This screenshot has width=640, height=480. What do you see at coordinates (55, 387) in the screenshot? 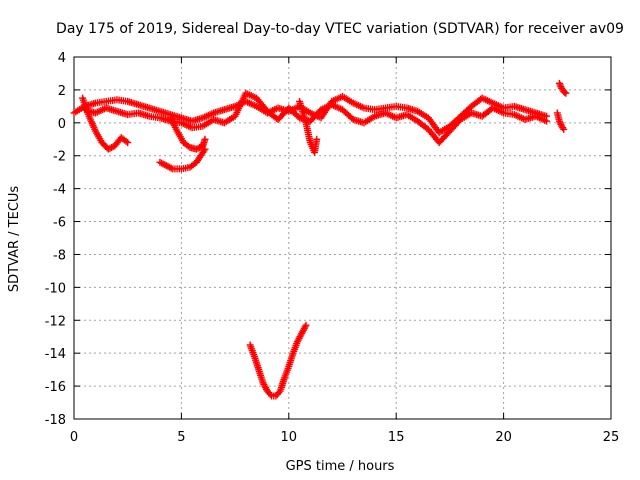
I see `y-tick-label: -16` at bounding box center [55, 387].